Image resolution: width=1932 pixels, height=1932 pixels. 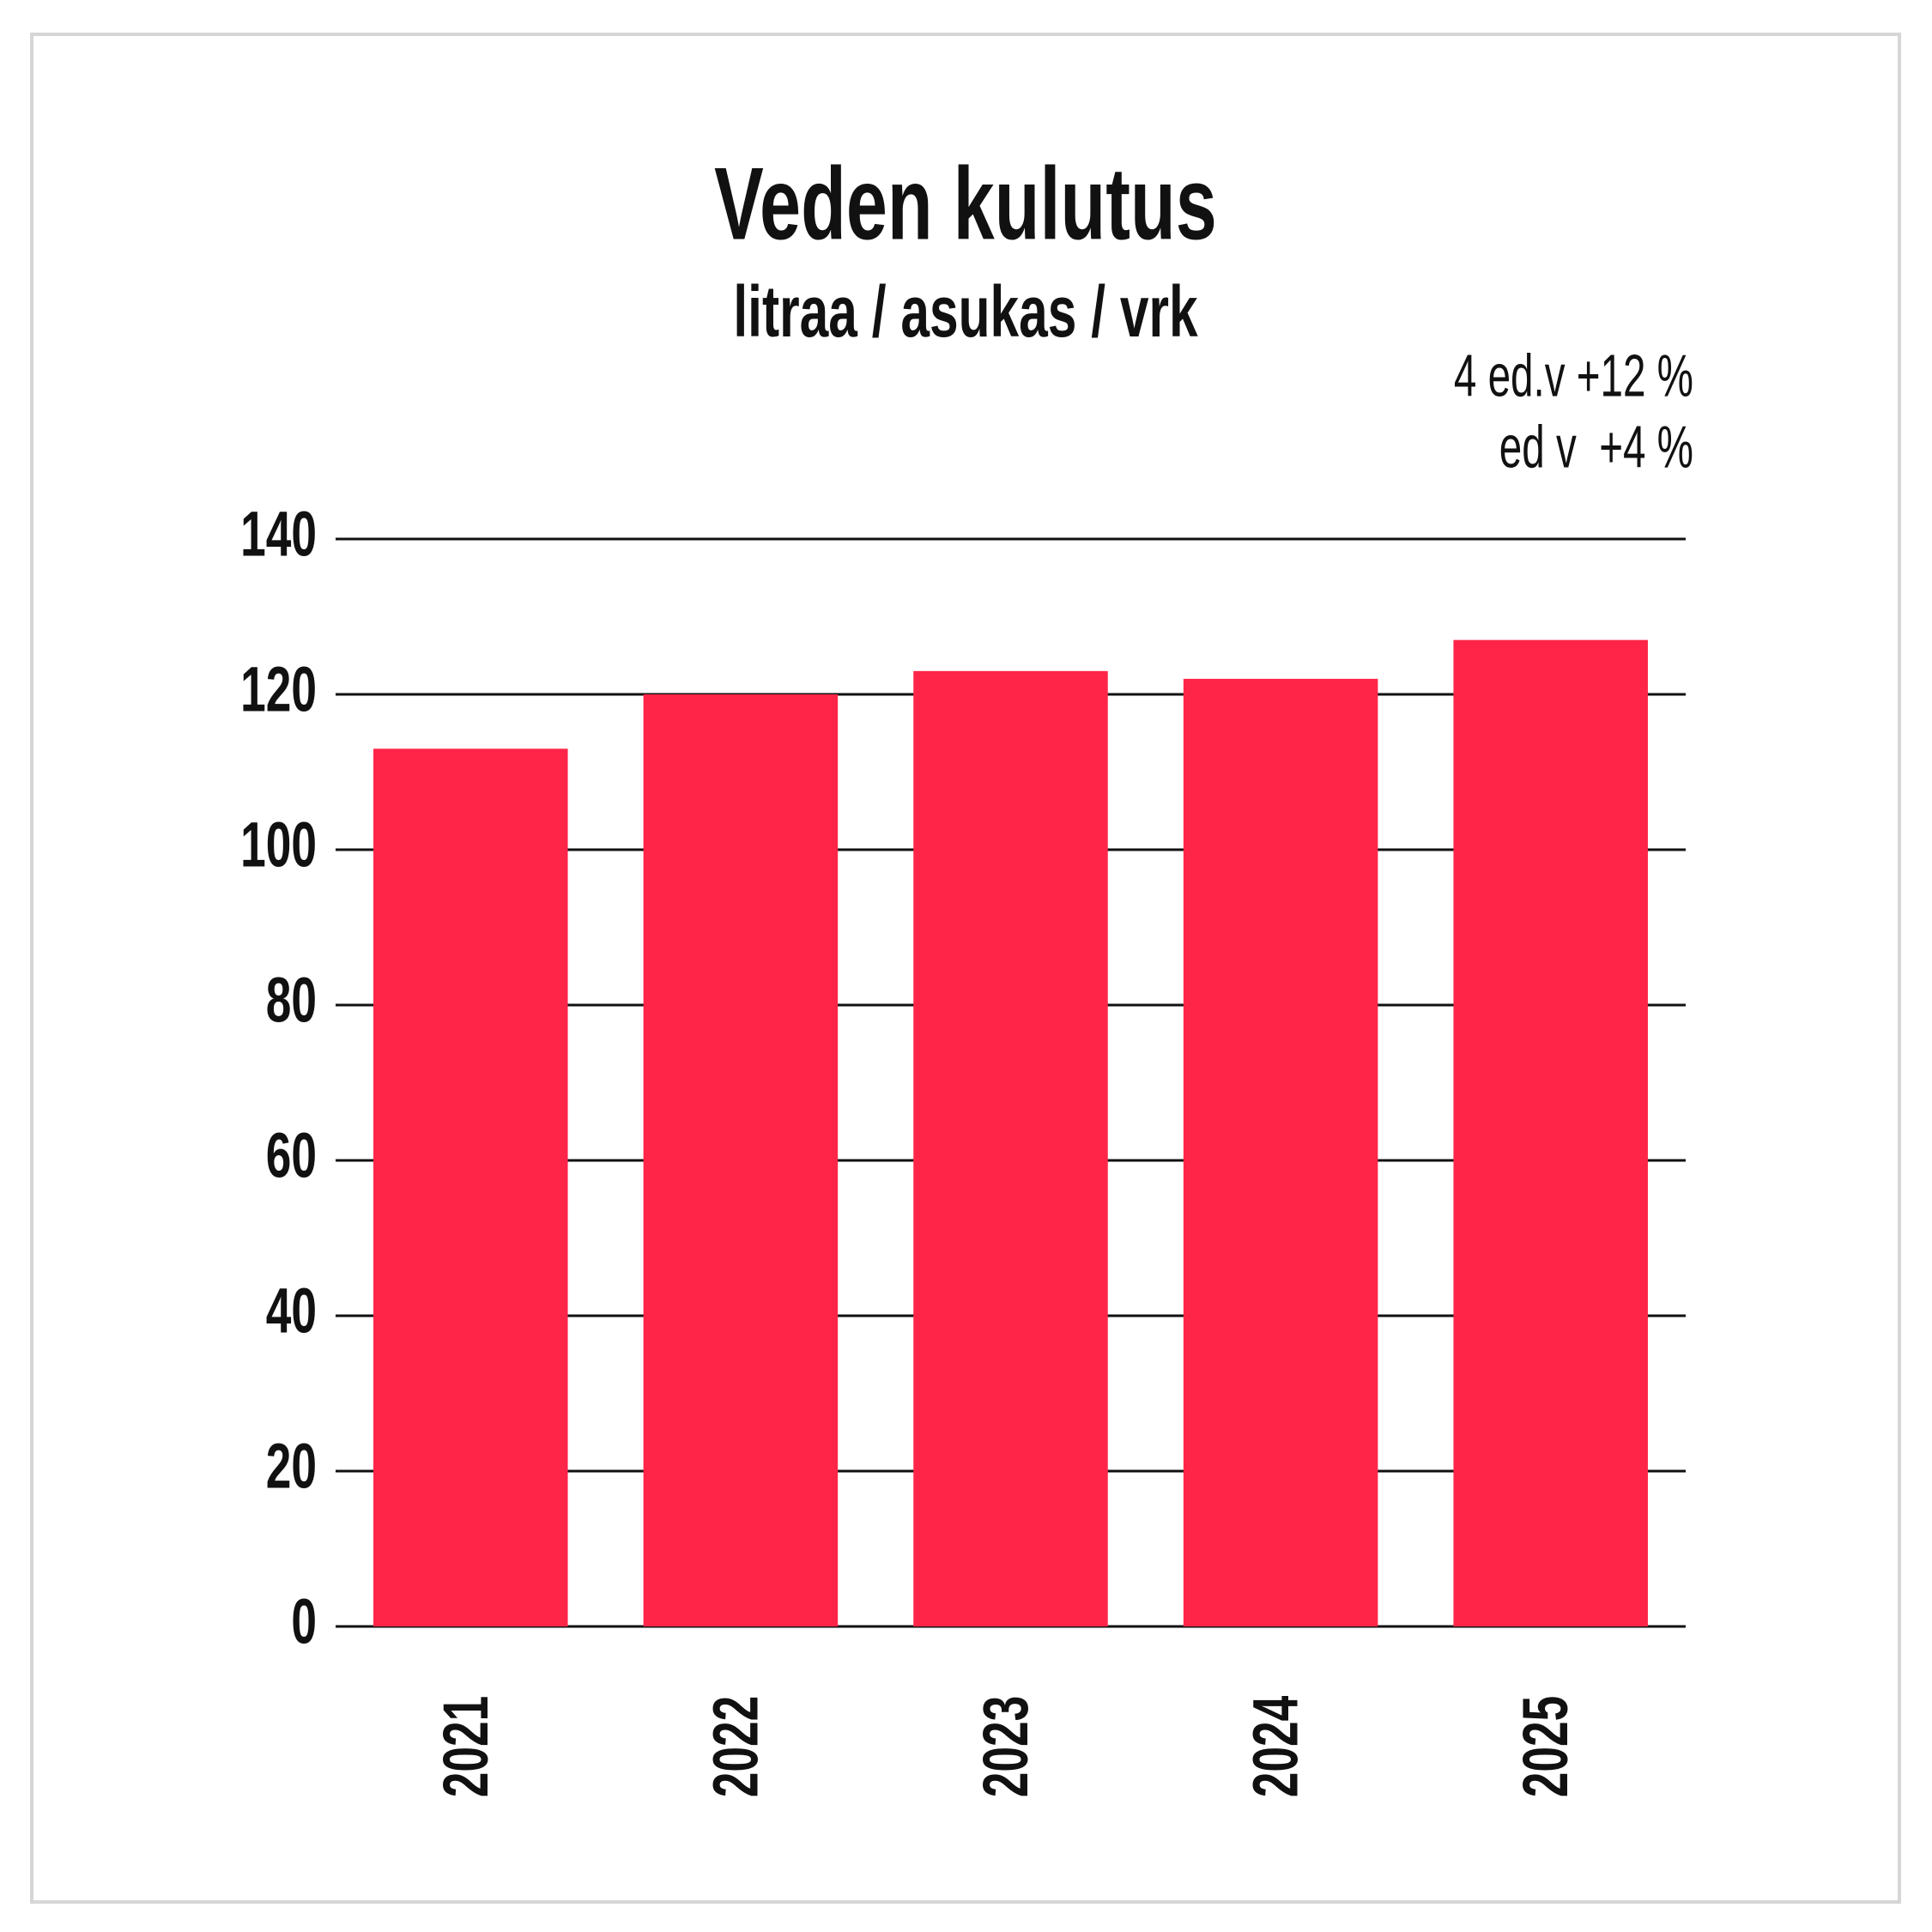 I want to click on x-tick-label: 2024, so click(x=1276, y=1747).